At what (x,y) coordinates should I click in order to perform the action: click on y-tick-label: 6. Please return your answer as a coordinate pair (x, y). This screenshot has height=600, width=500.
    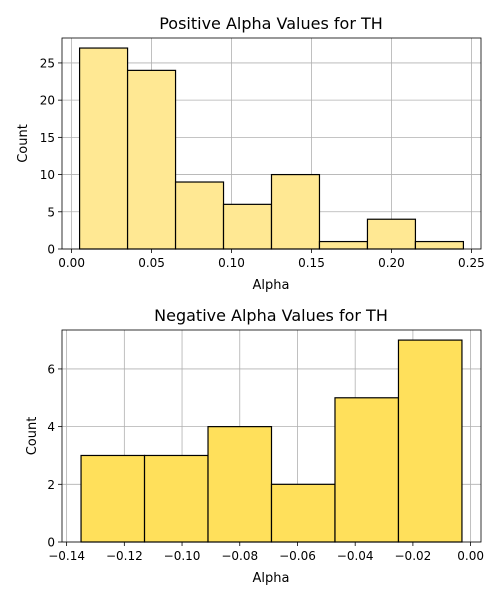
    Looking at the image, I should click on (51, 369).